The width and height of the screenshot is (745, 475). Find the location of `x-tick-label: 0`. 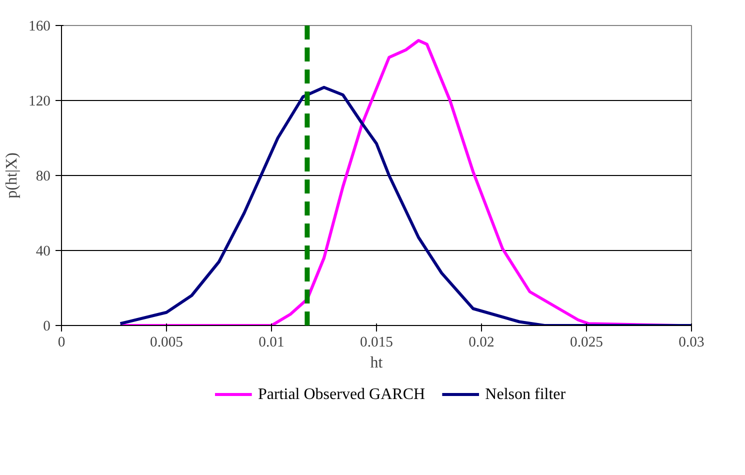

x-tick-label: 0 is located at coordinates (62, 342).